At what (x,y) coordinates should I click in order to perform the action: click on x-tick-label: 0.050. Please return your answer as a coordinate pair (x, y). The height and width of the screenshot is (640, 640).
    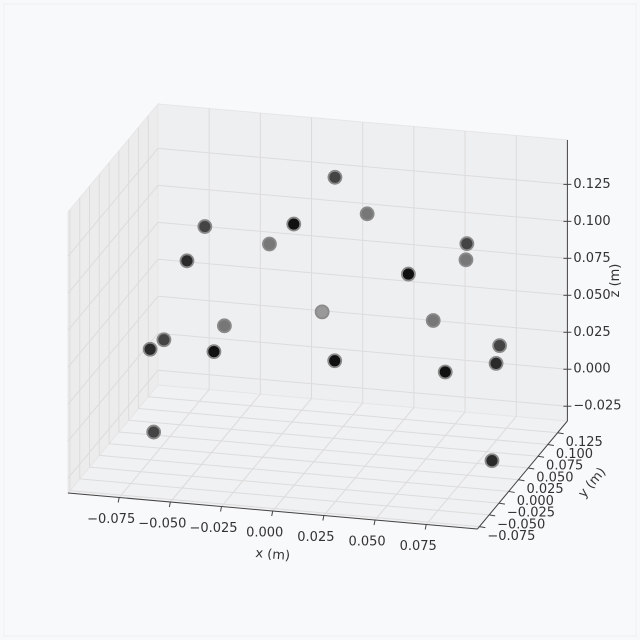
    Looking at the image, I should click on (366, 542).